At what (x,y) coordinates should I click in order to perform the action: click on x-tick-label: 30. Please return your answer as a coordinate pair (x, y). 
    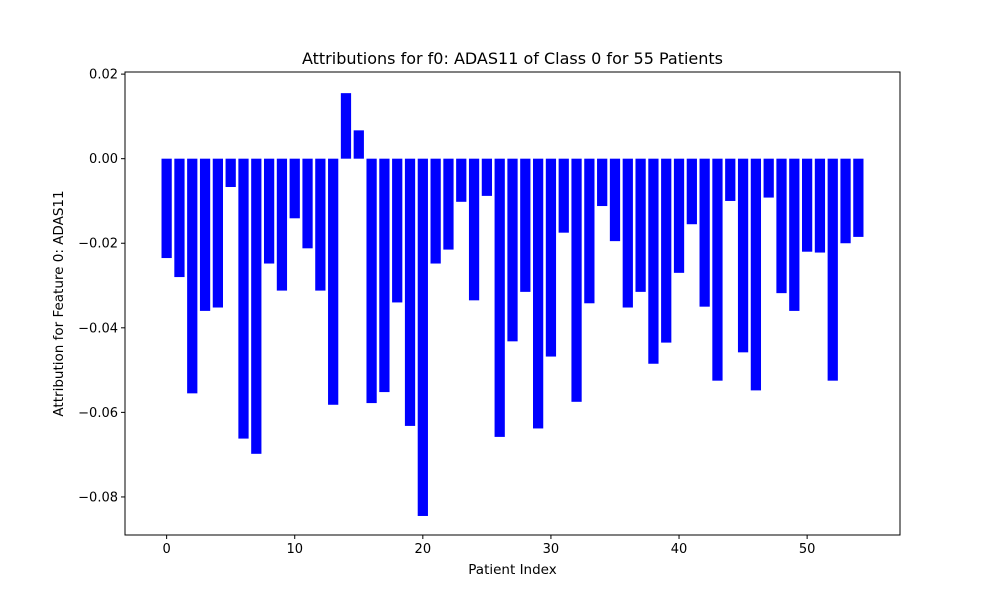
    Looking at the image, I should click on (551, 549).